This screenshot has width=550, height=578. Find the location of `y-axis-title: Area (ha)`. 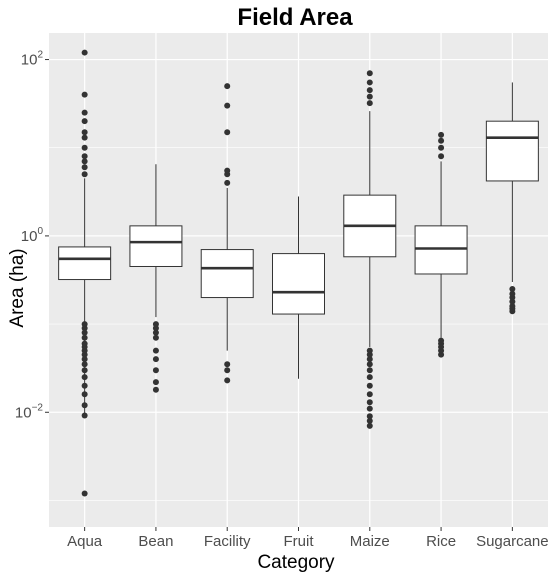

y-axis-title: Area (ha) is located at coordinates (17, 287).